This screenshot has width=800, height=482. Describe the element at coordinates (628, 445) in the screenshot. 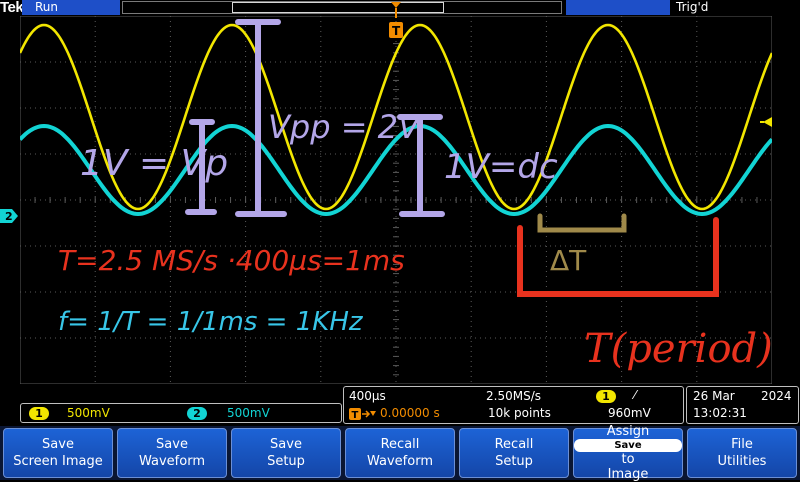

I see `save-key-chip: Save` at that location.